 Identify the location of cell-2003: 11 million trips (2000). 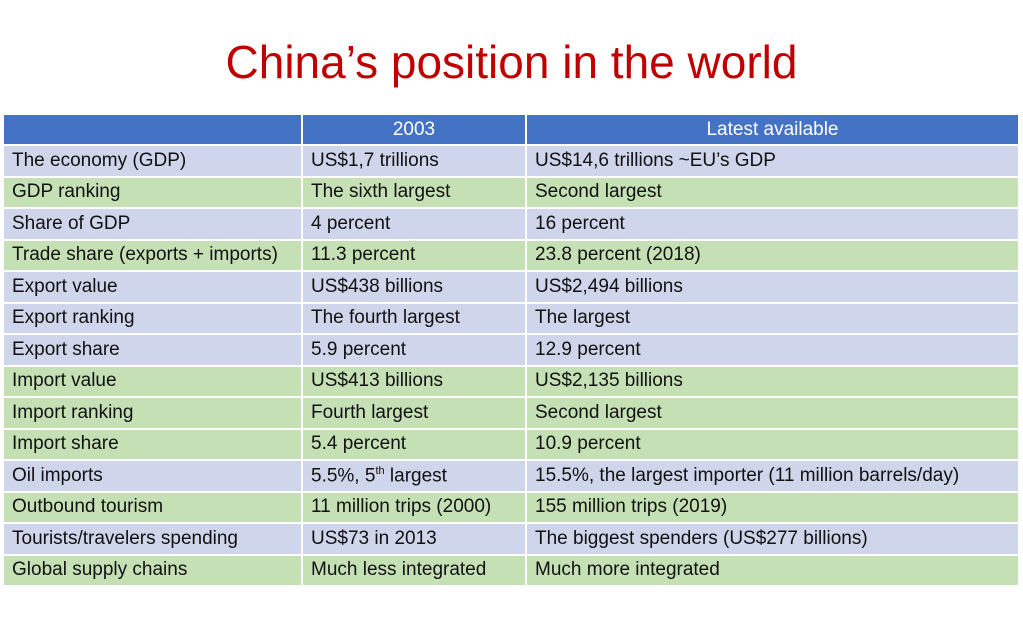
(414, 507).